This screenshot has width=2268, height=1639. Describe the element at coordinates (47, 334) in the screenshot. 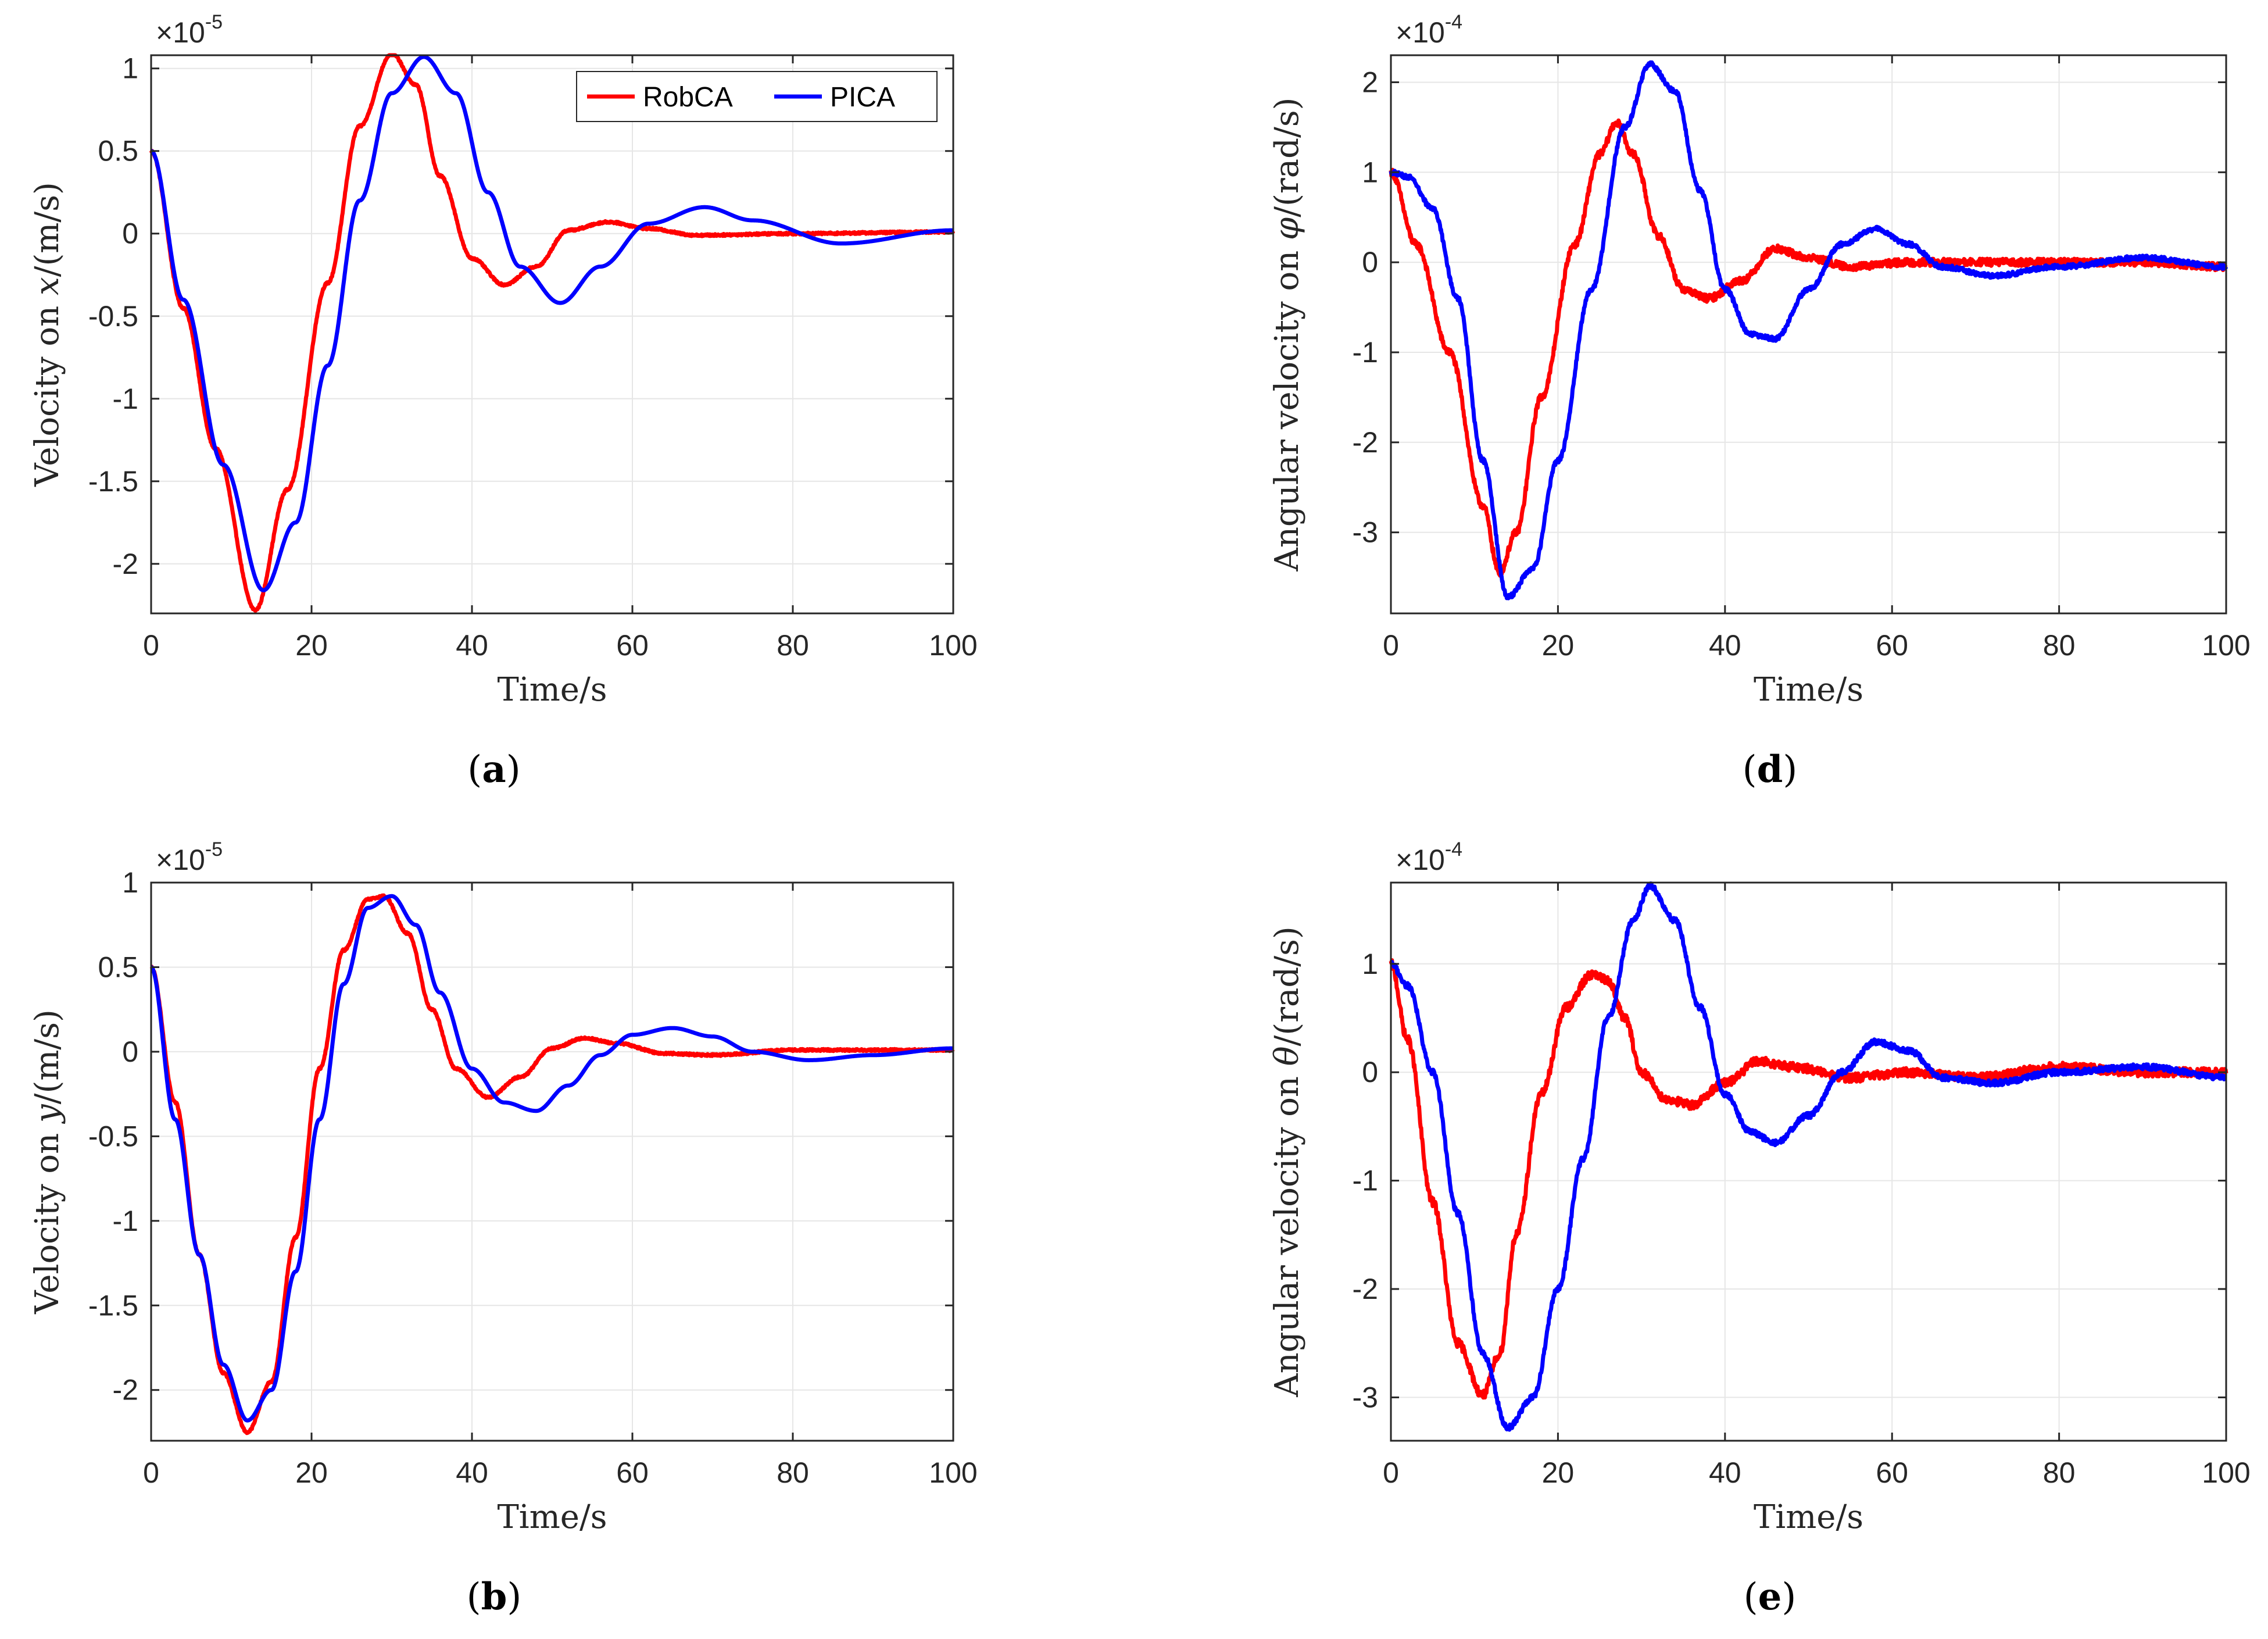

I see `y-axis-label: Velocity on x/(m/s)` at that location.